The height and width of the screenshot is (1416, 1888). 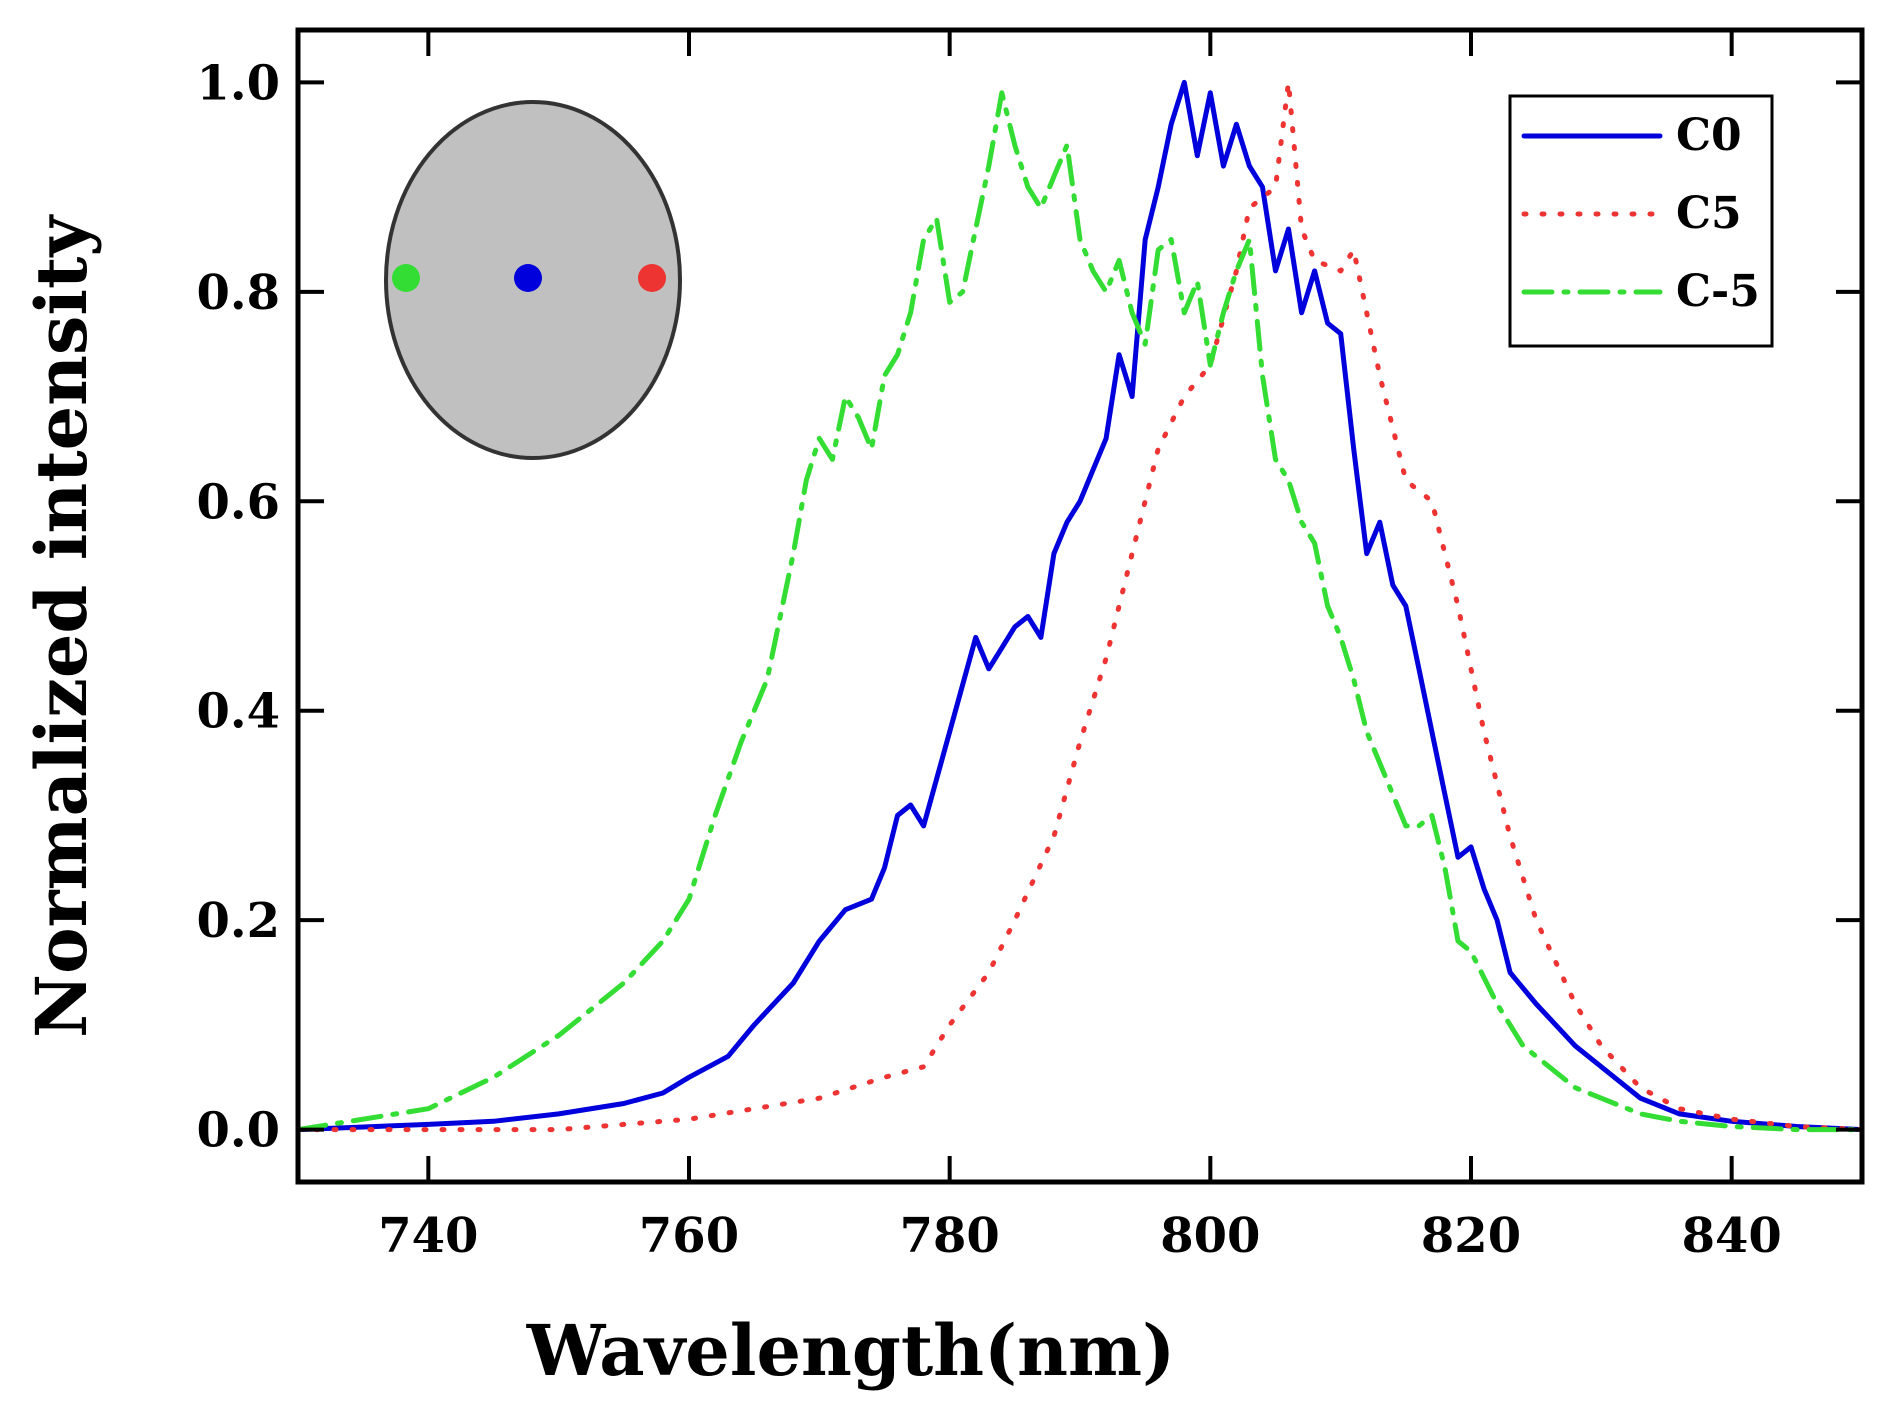 What do you see at coordinates (950, 1236) in the screenshot?
I see `x-tick-label: 780` at bounding box center [950, 1236].